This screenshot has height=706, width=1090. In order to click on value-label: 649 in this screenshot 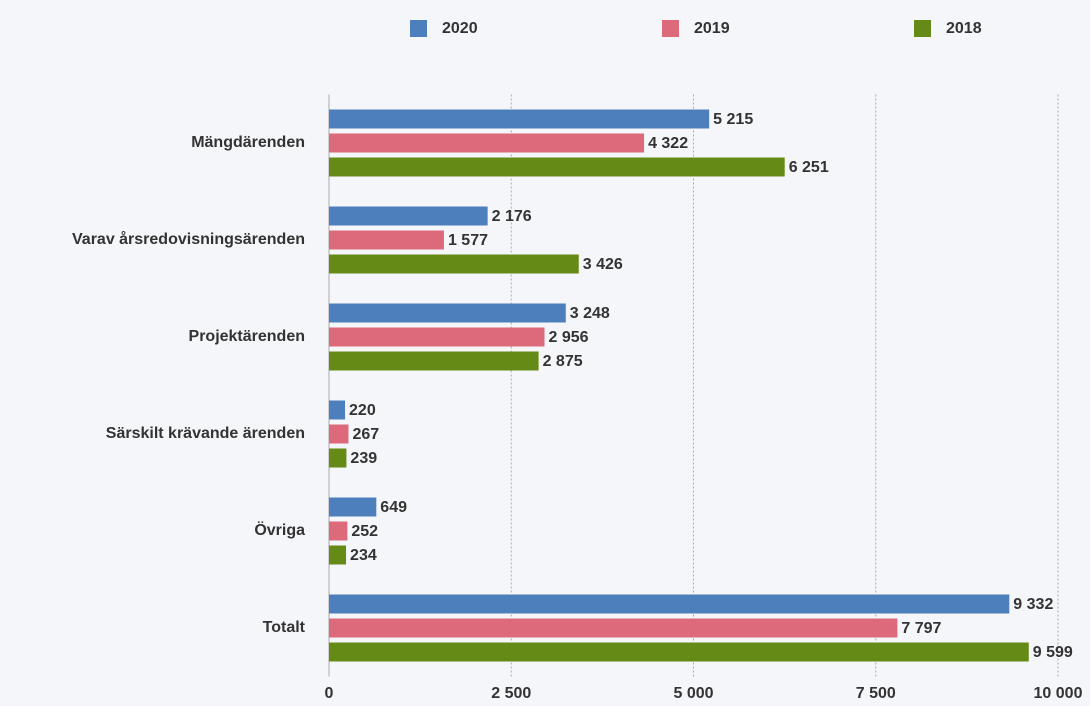, I will do `click(393, 507)`.